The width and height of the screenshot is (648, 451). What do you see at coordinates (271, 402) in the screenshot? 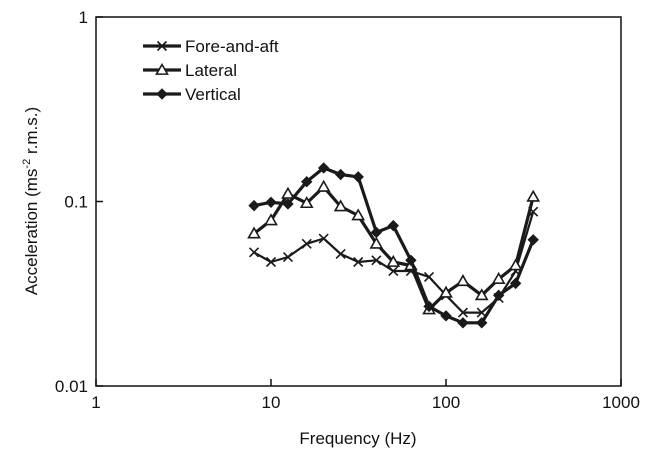
I see `x-tick-label: 10` at bounding box center [271, 402].